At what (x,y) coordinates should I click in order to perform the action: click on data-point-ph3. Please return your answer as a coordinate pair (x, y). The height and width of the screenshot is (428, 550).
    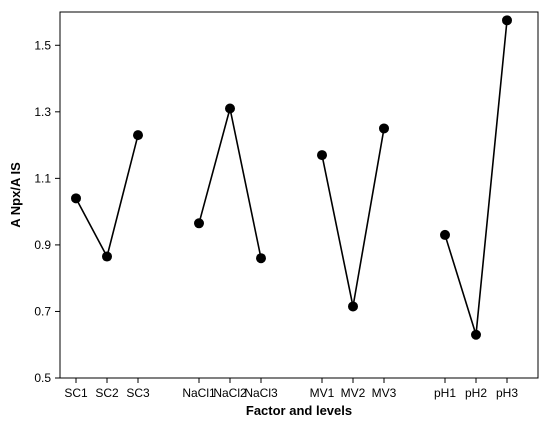
    Looking at the image, I should click on (507, 20).